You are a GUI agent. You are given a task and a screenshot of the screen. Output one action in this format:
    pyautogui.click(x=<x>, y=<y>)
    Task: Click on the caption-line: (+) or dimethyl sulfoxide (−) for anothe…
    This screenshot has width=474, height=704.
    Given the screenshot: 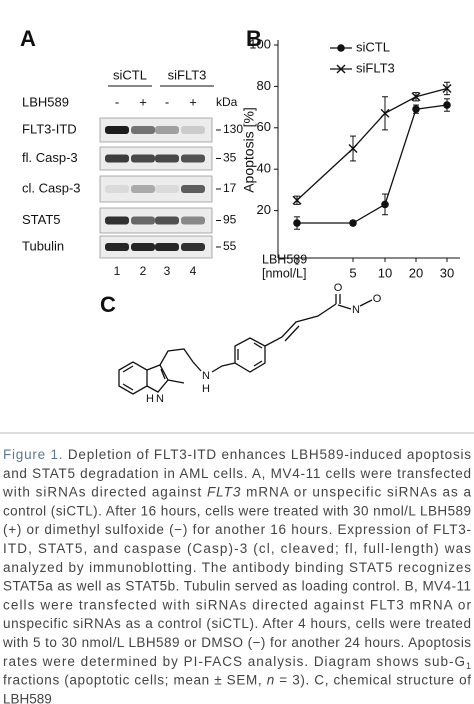 What is the action you would take?
    pyautogui.click(x=237, y=529)
    